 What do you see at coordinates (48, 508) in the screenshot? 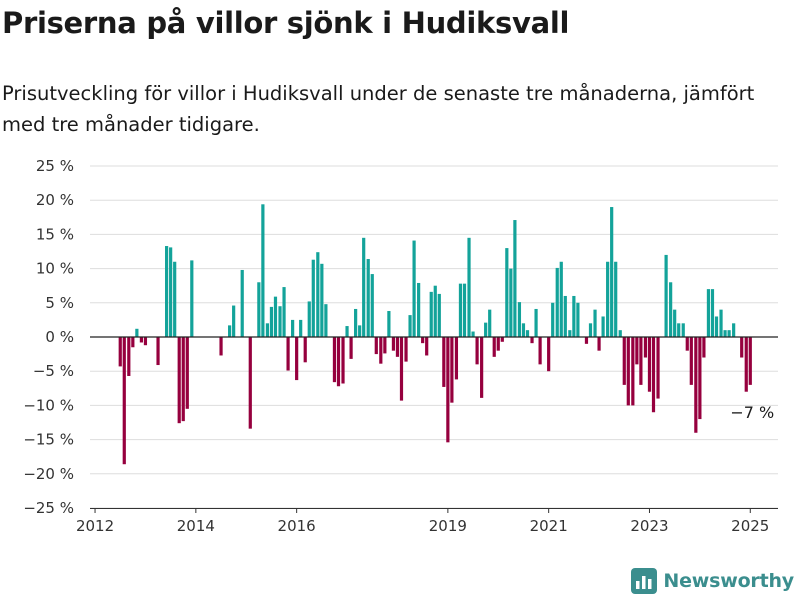
I see `y-tick-label: −25 %` at bounding box center [48, 508].